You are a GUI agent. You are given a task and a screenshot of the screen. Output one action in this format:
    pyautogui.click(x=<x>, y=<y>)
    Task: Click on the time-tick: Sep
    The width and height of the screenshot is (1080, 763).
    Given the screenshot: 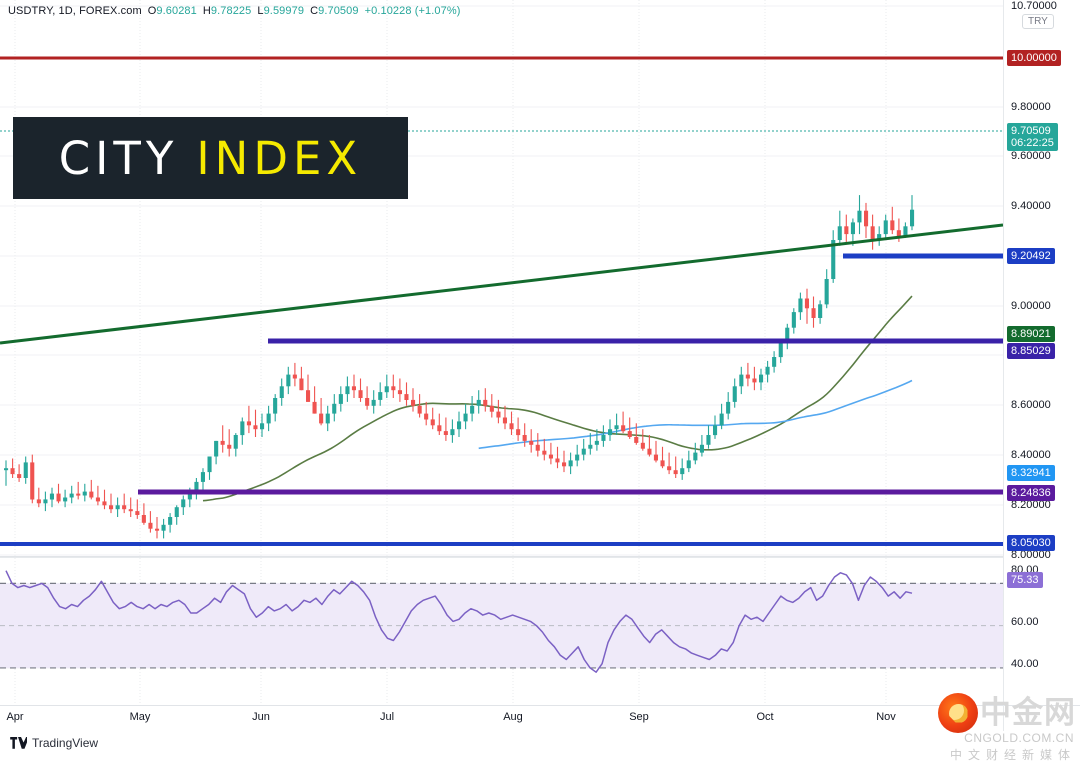 What is the action you would take?
    pyautogui.click(x=639, y=717)
    